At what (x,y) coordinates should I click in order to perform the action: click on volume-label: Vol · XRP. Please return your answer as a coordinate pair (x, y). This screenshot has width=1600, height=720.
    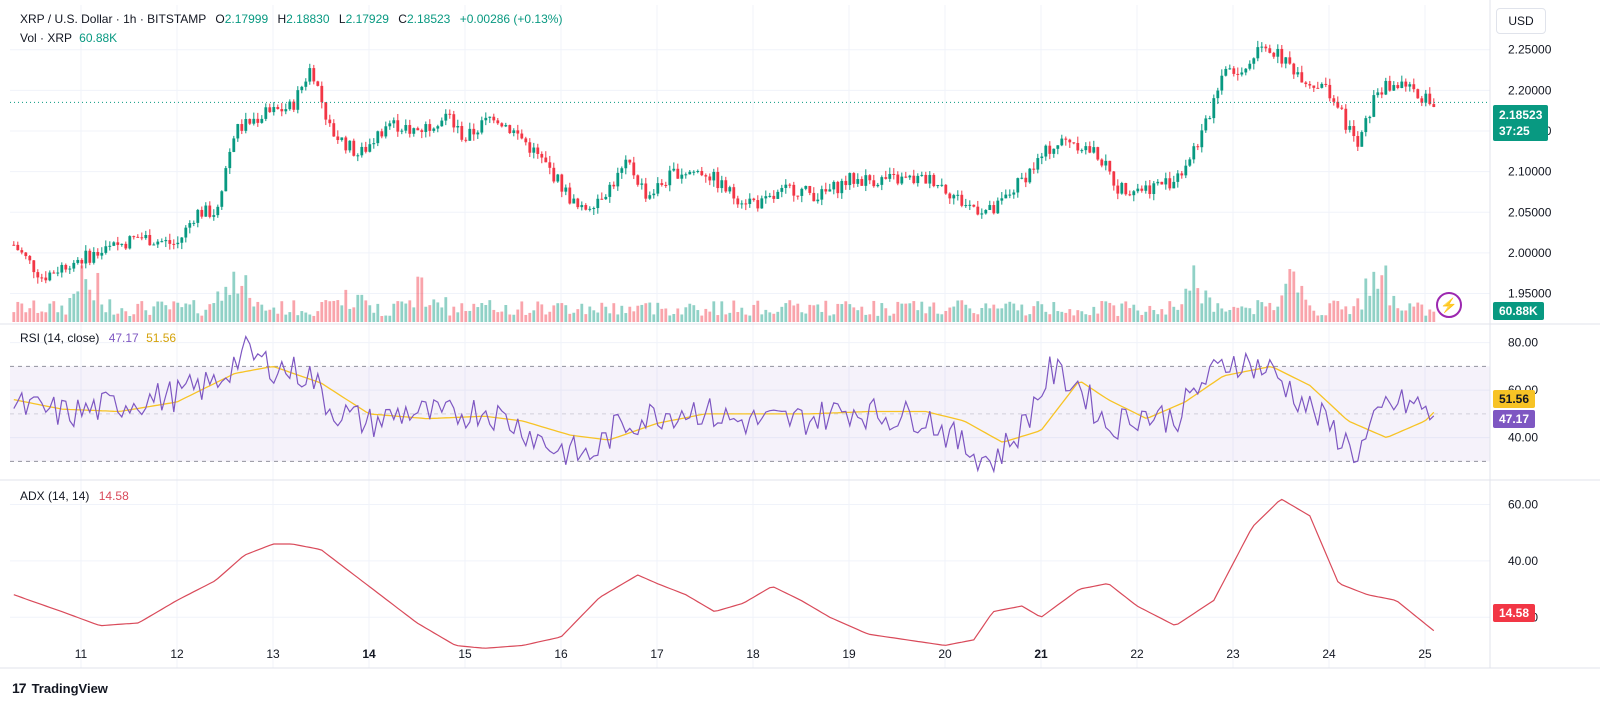
    Looking at the image, I should click on (46, 38).